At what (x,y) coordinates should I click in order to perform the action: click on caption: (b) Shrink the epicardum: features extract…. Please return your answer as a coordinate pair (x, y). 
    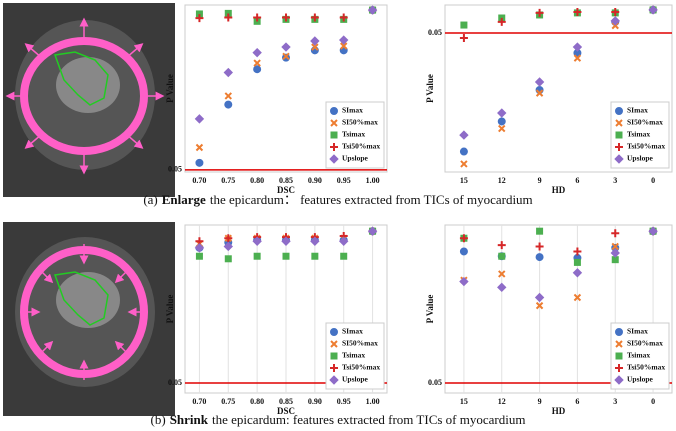
    Looking at the image, I should click on (338, 419).